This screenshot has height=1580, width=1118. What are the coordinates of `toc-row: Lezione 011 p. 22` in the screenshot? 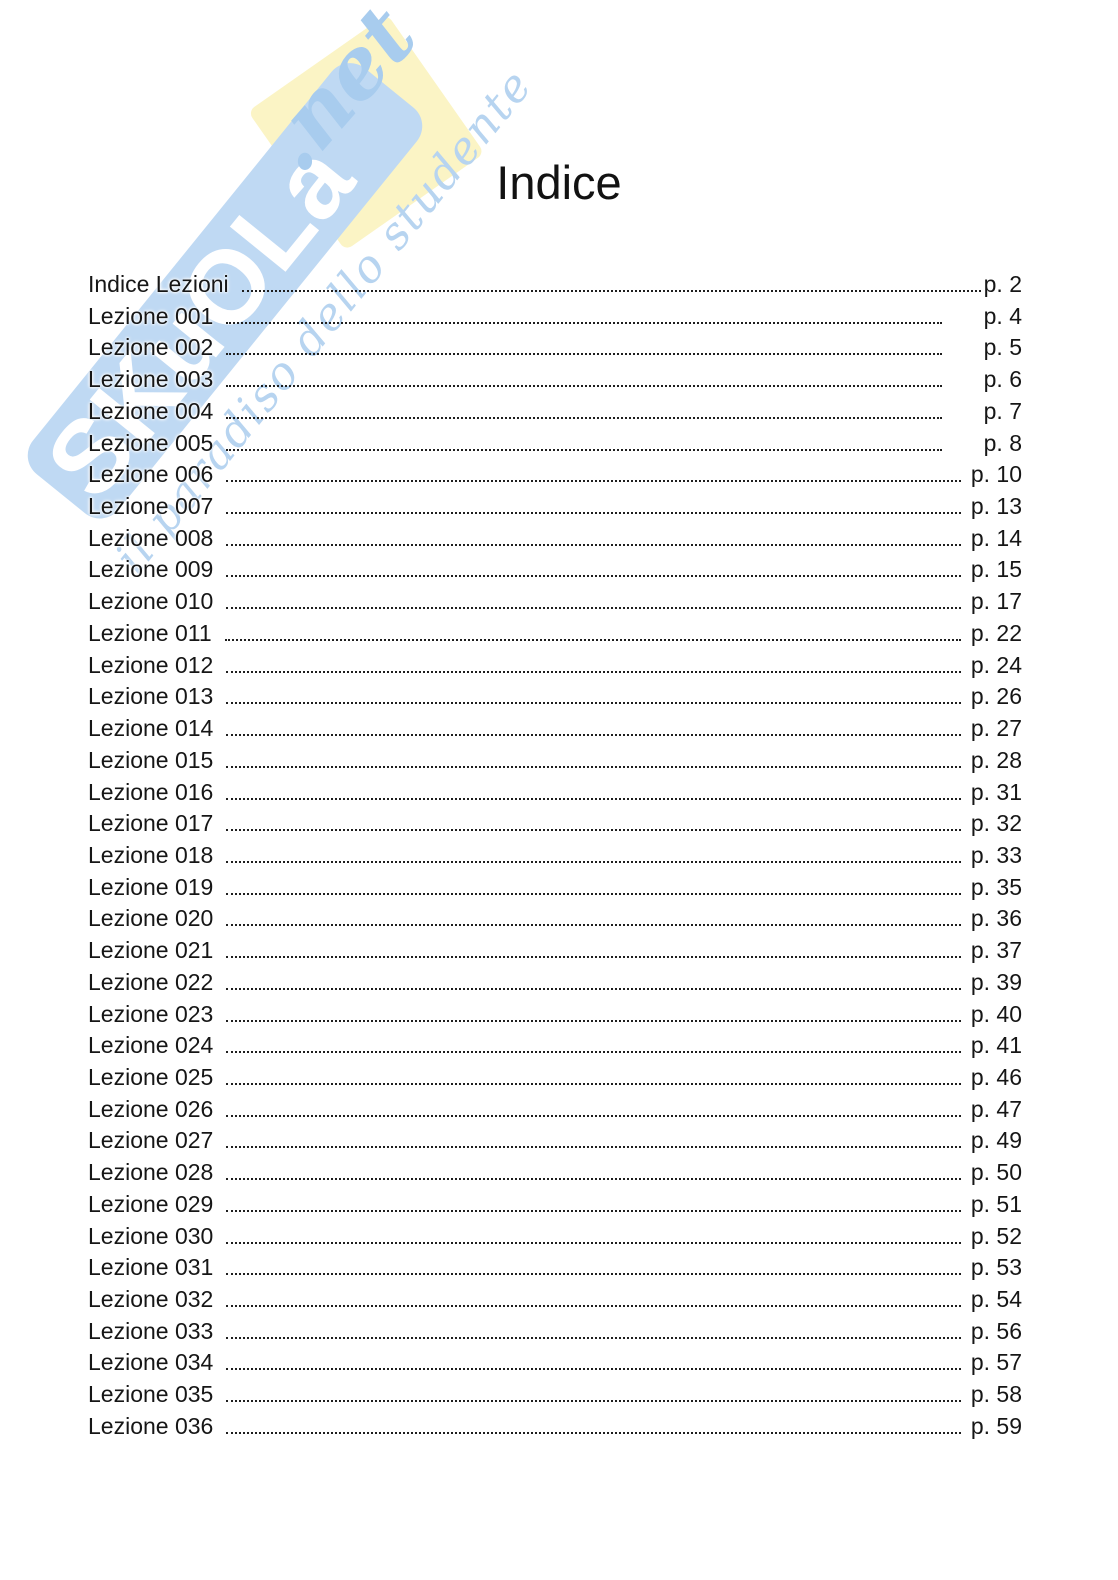 It's located at (555, 634).